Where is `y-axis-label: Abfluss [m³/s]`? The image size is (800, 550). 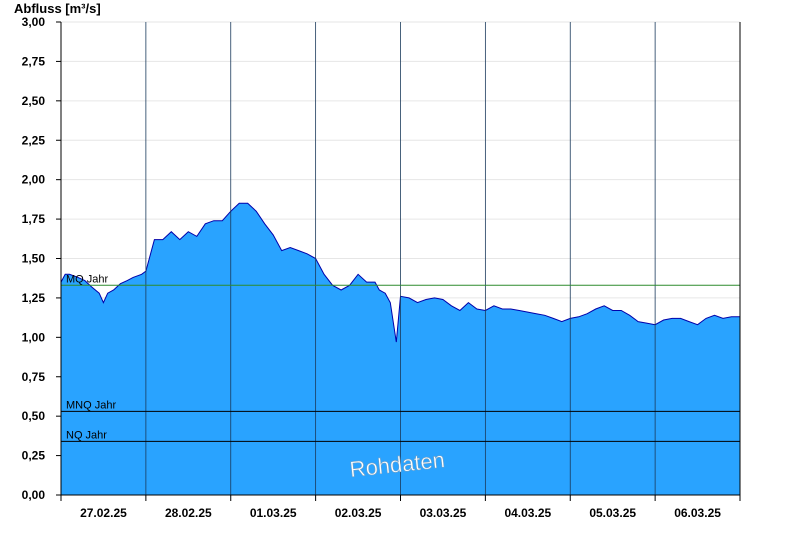
y-axis-label: Abfluss [m³/s] is located at coordinates (57, 8).